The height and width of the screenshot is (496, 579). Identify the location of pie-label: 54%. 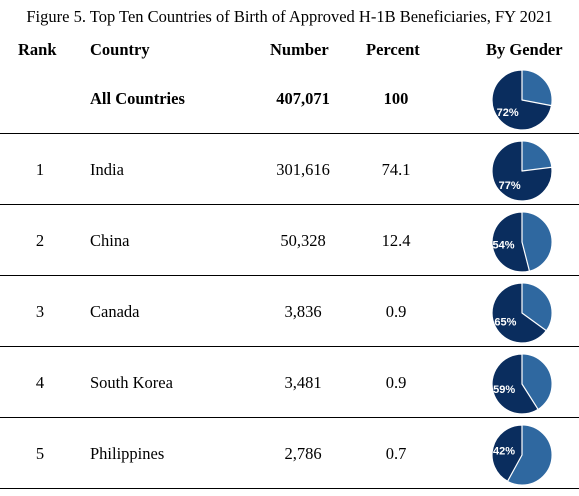
(503, 245).